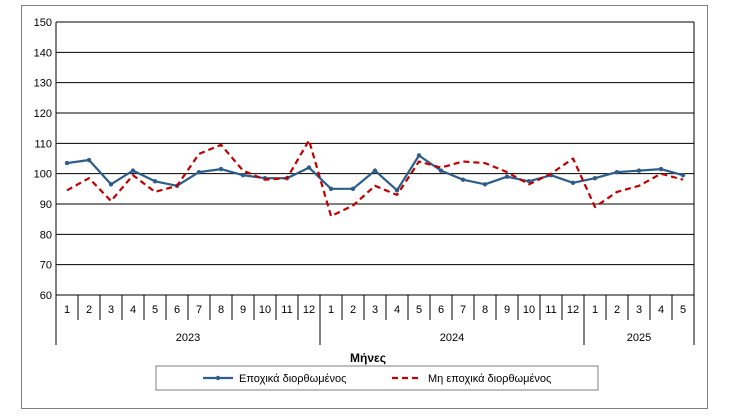 The width and height of the screenshot is (739, 416). I want to click on y-tick-label: 120, so click(43, 114).